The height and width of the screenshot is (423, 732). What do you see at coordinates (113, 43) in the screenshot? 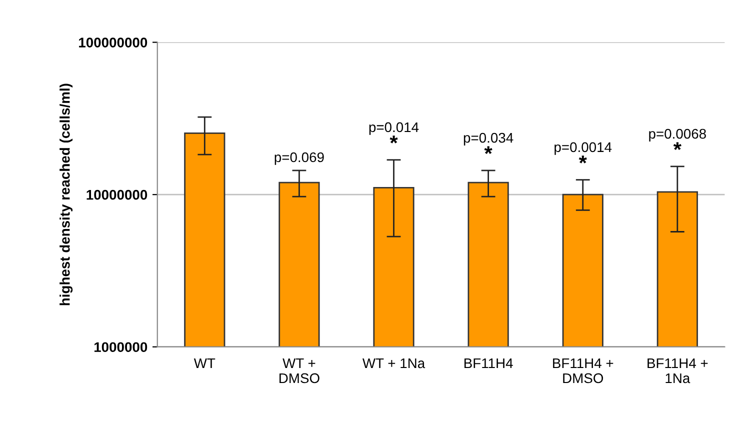
I see `y-tick-label: 100000000` at bounding box center [113, 43].